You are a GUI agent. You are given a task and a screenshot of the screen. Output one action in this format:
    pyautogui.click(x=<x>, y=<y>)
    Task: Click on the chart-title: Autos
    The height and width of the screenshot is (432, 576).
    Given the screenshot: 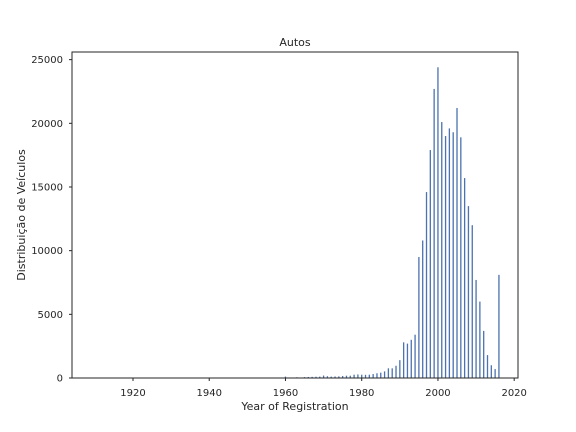 What is the action you would take?
    pyautogui.click(x=295, y=42)
    